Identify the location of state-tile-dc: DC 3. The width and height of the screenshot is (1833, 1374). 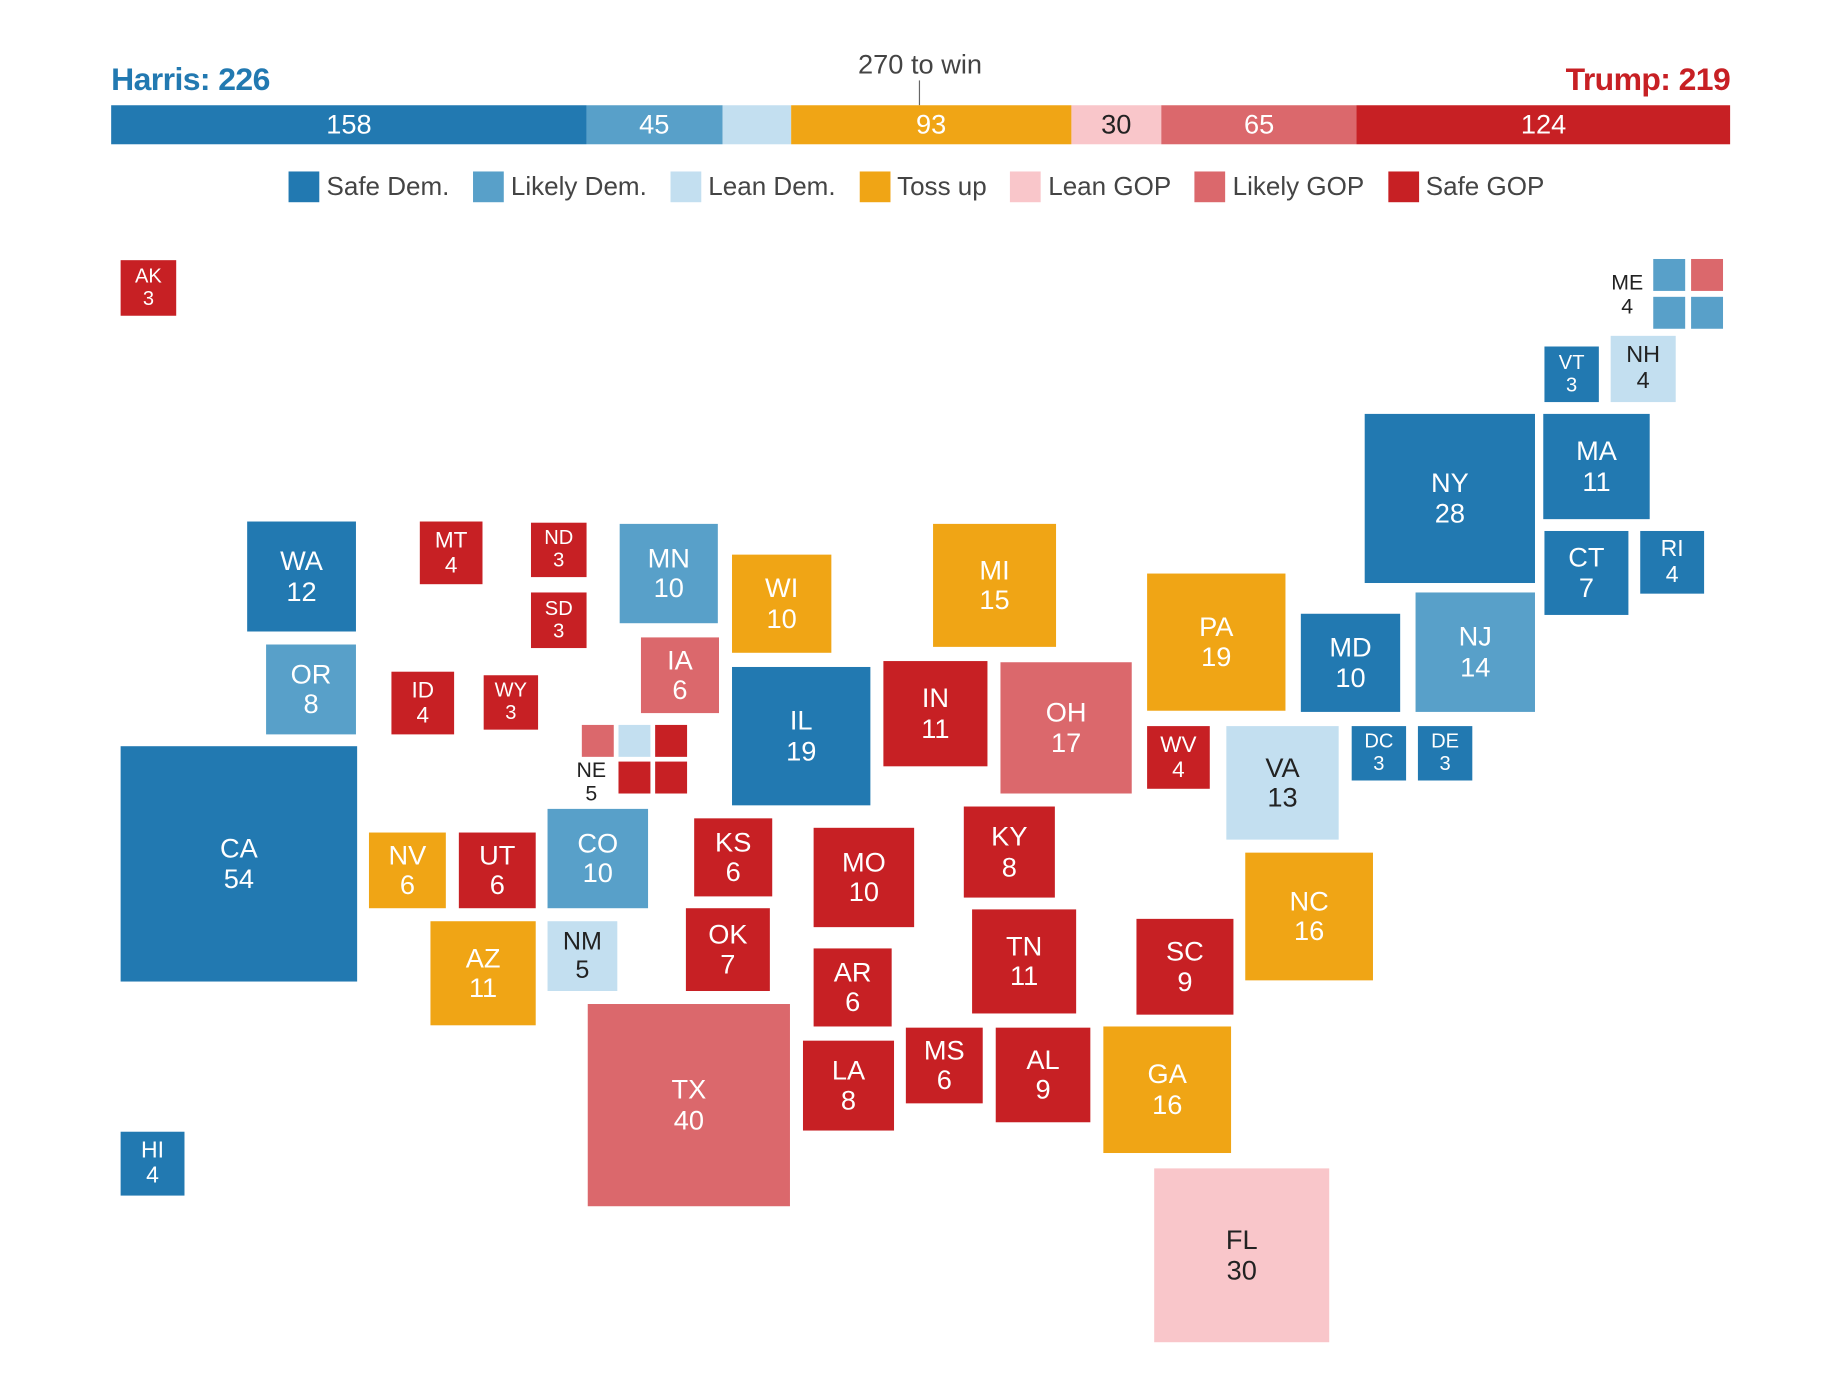
(1379, 753).